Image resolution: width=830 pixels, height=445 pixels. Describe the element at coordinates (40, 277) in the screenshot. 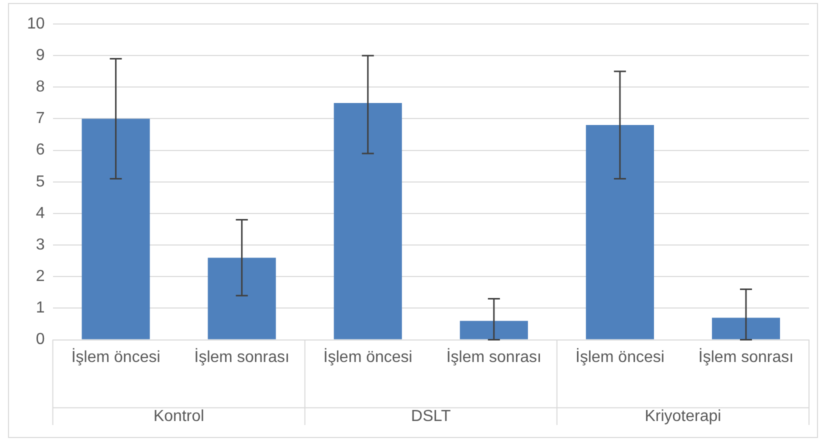

I see `y-tick-label: 2` at that location.